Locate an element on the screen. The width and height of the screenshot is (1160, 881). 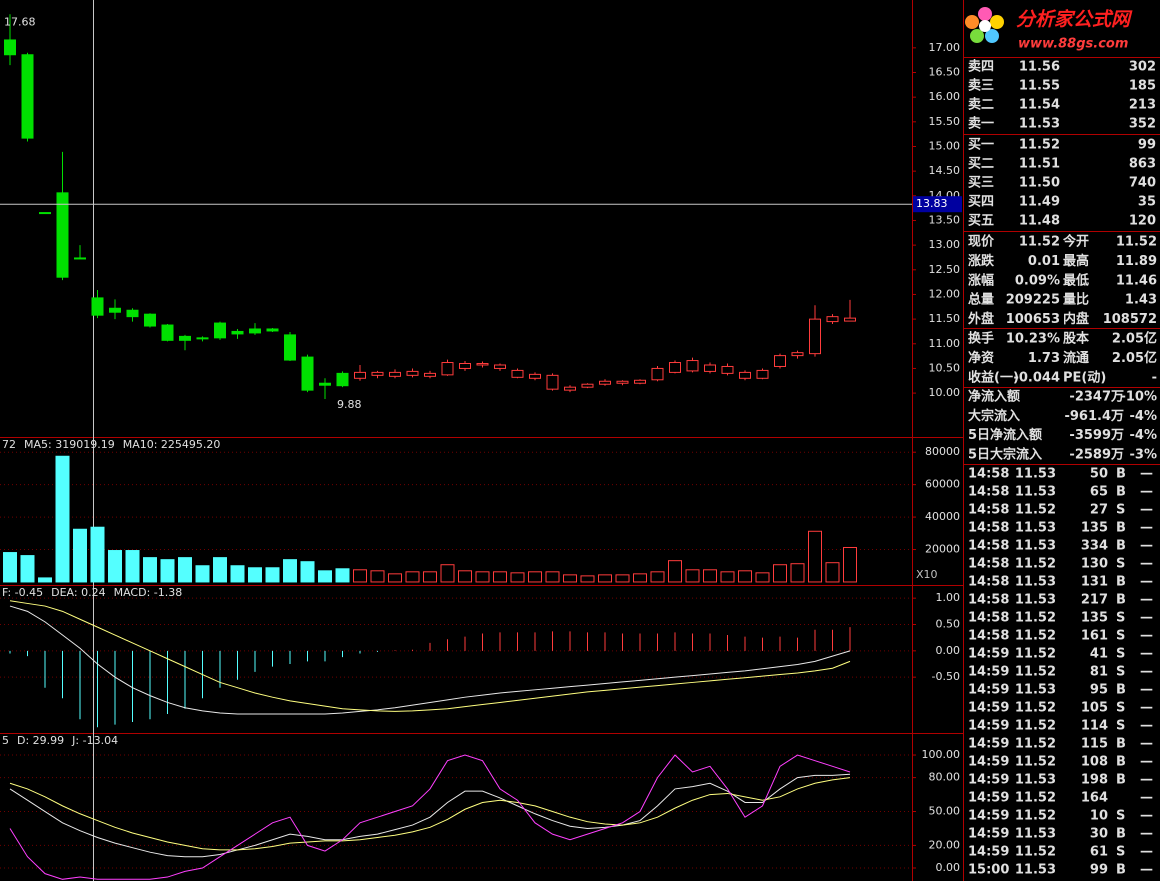
y-tick-label: 13.00 is located at coordinates (945, 244).